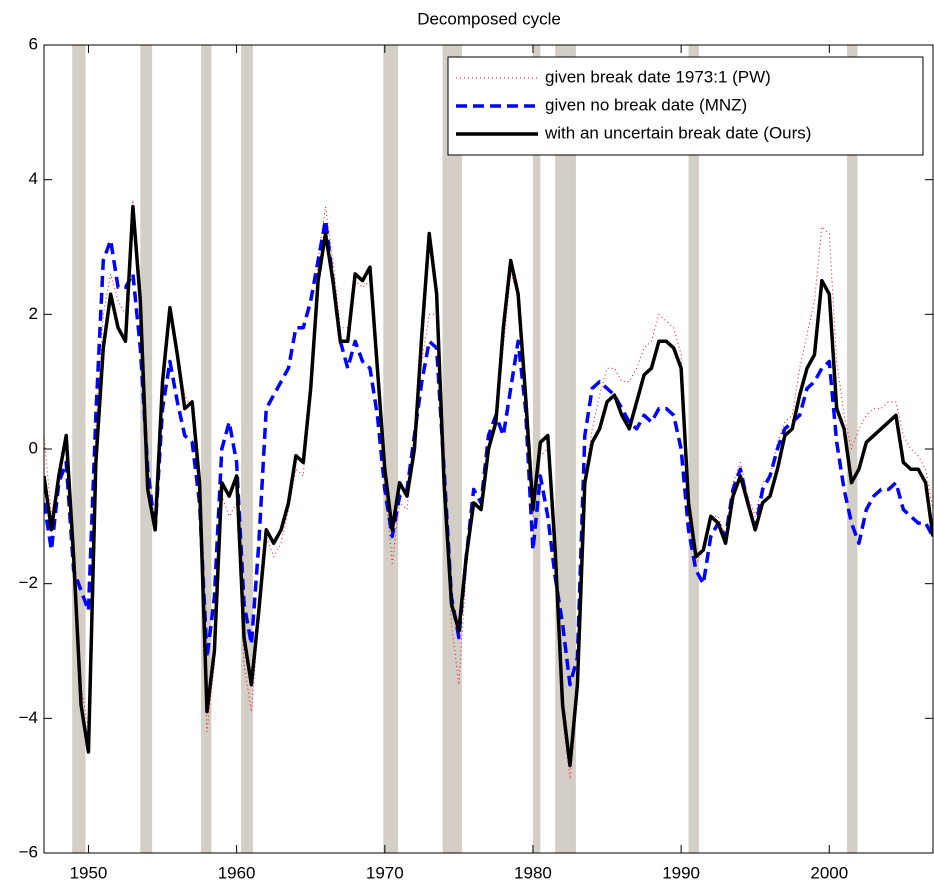  Describe the element at coordinates (33, 43) in the screenshot. I see `y-tick-label: 6` at that location.